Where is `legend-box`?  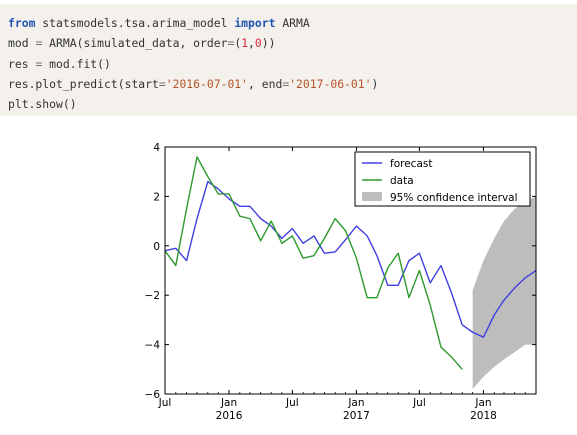 legend-box is located at coordinates (442, 179).